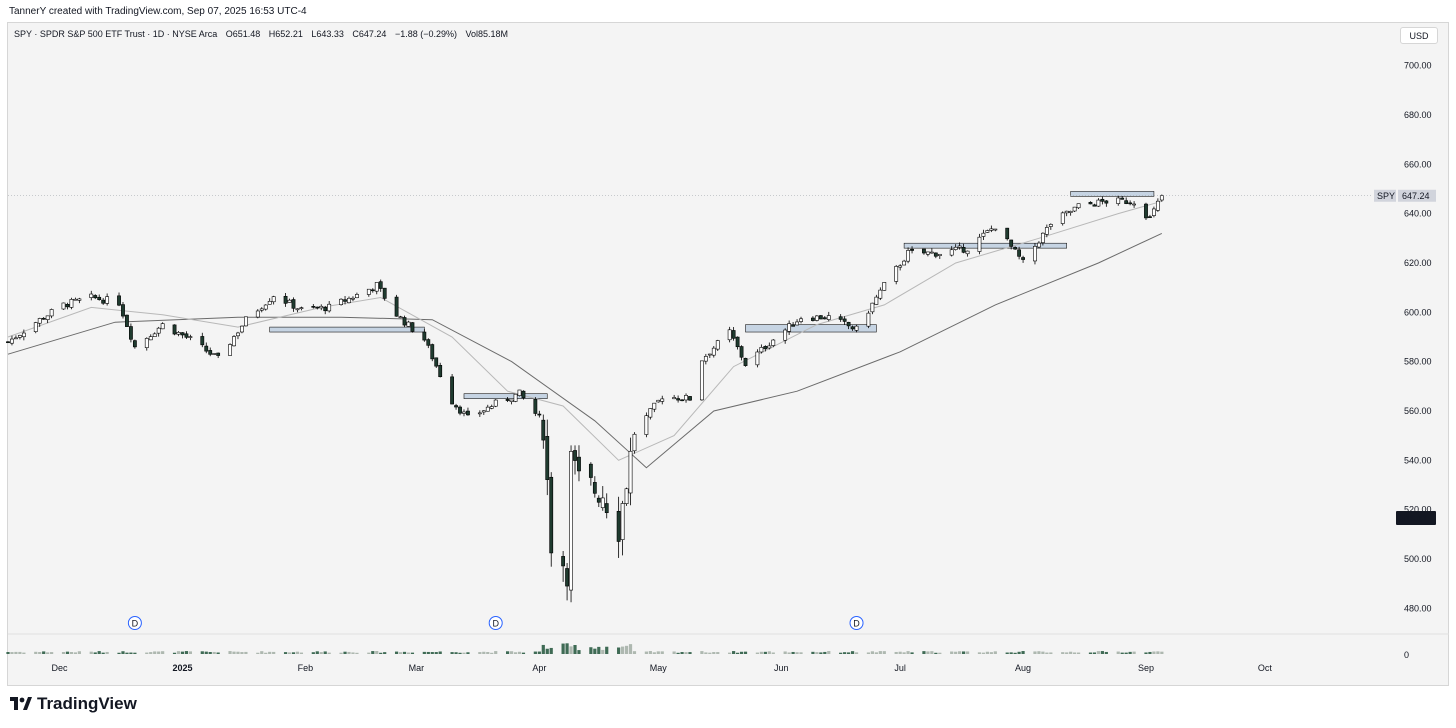  Describe the element at coordinates (1418, 510) in the screenshot. I see `y-tick-label: 520.00` at that location.